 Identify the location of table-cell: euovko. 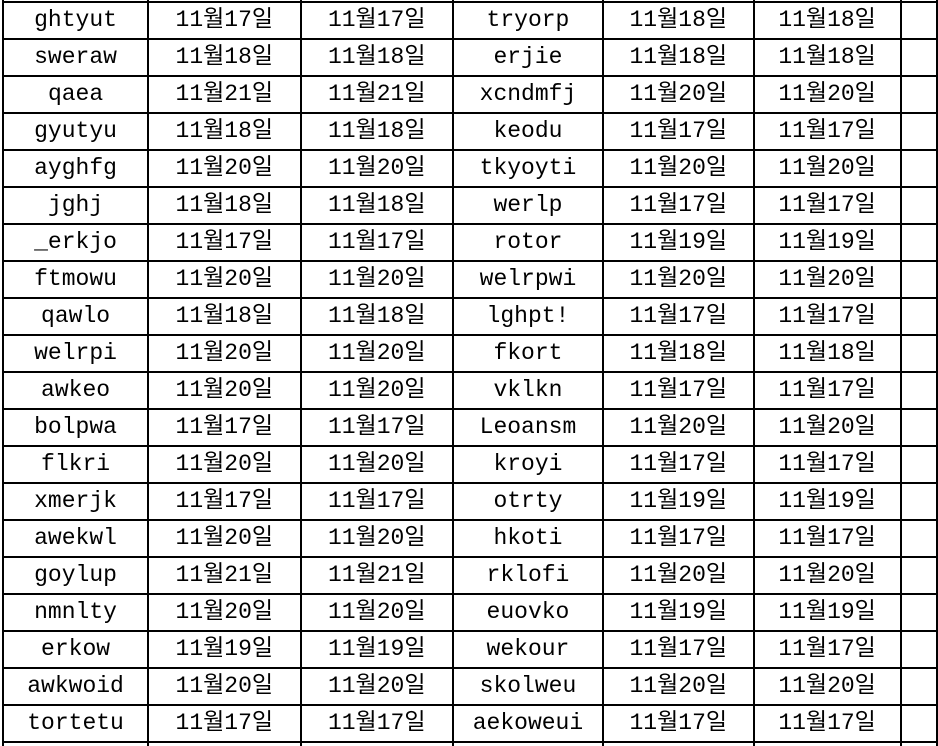
(527, 612).